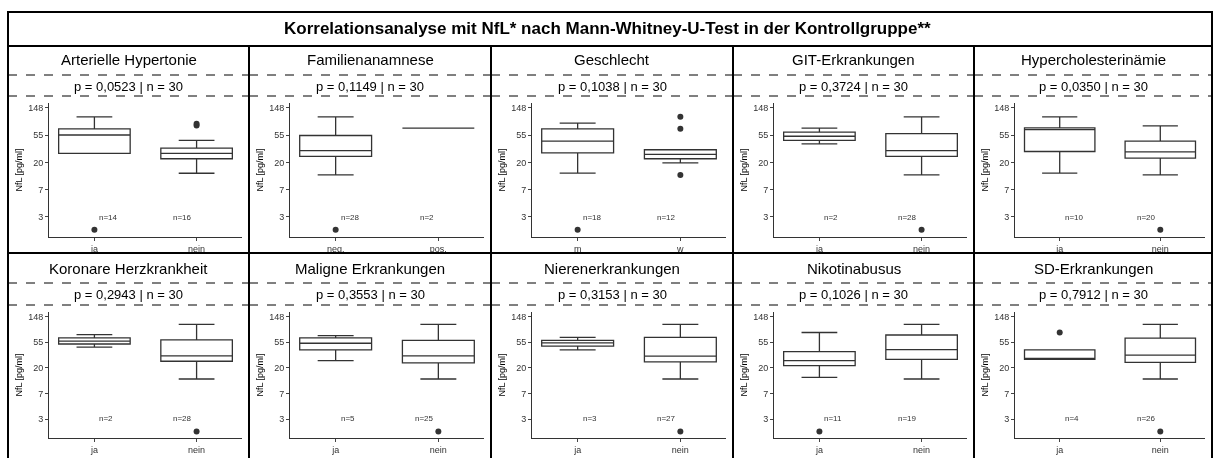  What do you see at coordinates (108, 217) in the screenshot?
I see `annotation: n=14` at bounding box center [108, 217].